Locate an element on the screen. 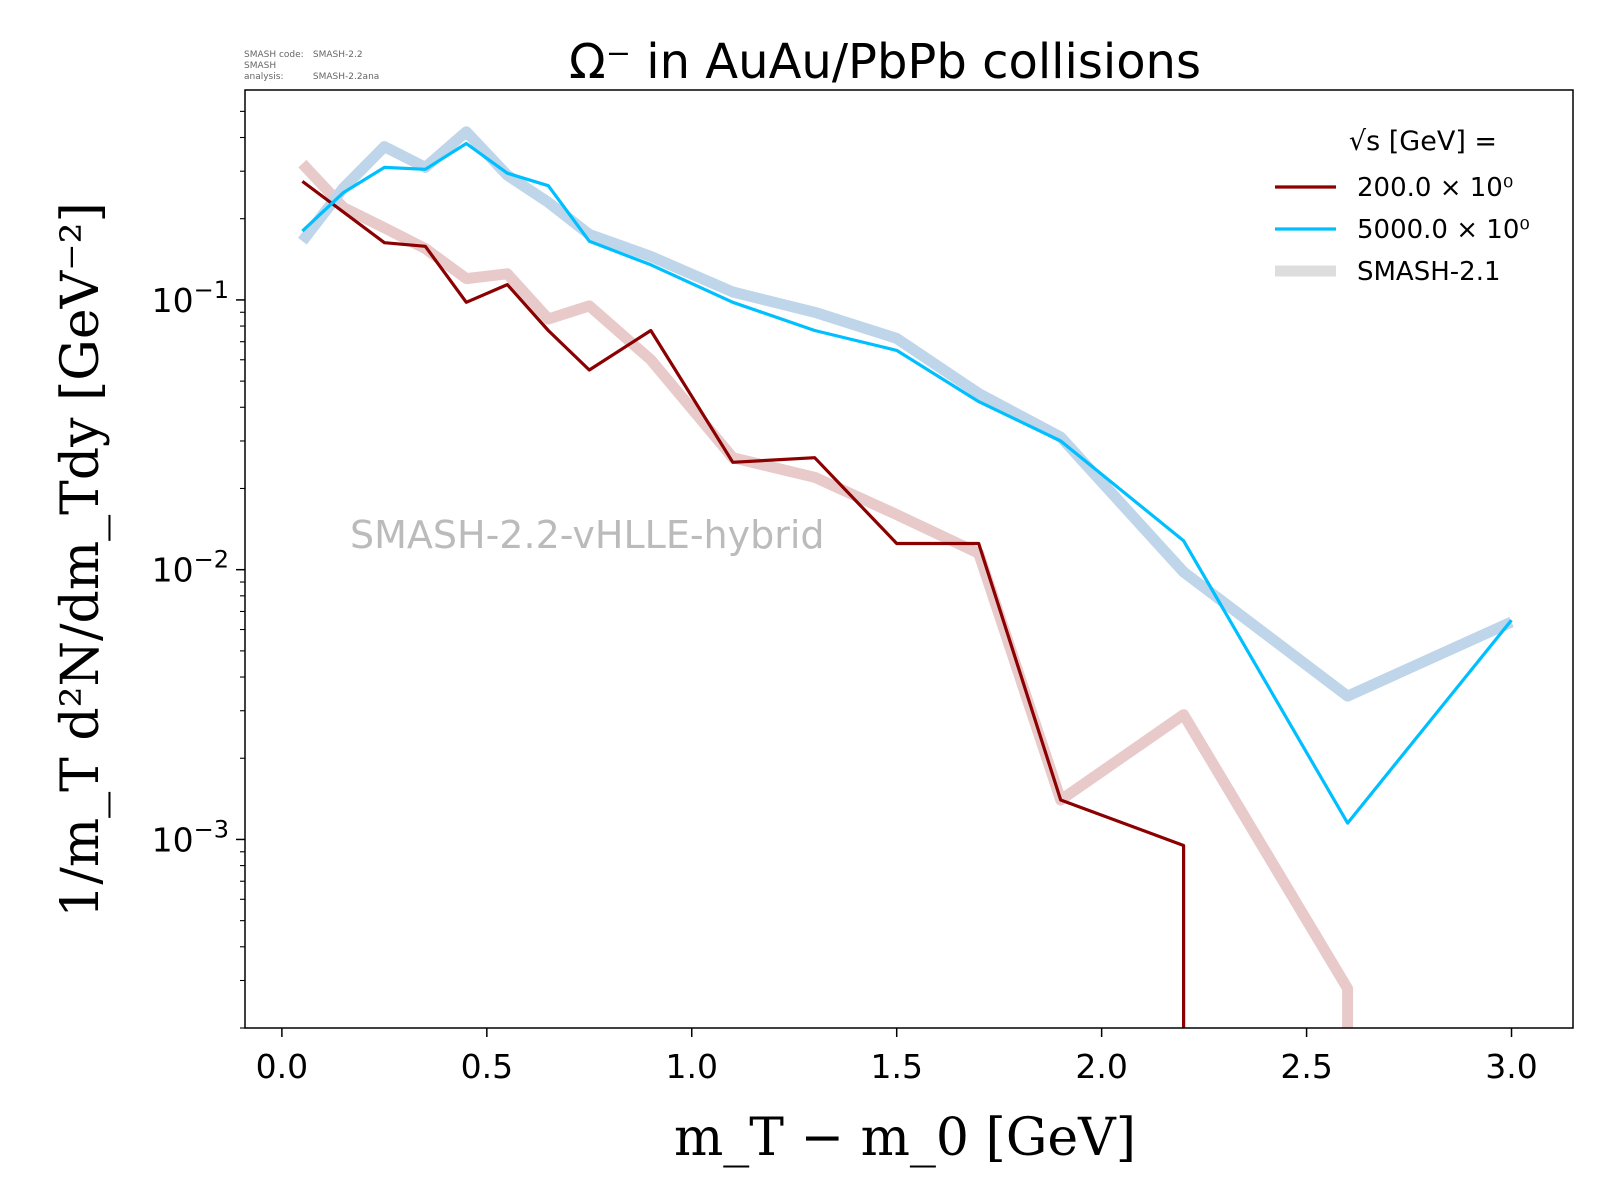  x-axis-label: m_T − m_0 [GeV] is located at coordinates (905, 1138).